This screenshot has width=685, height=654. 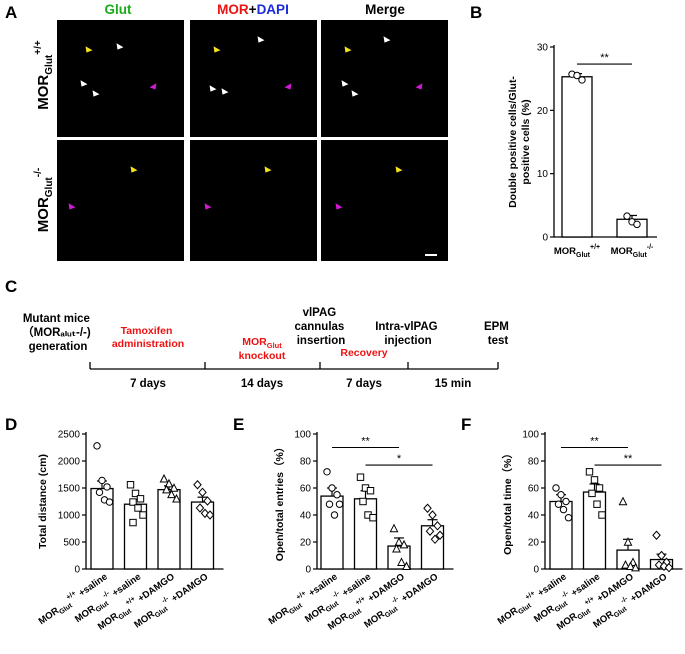 What do you see at coordinates (431, 255) in the screenshot?
I see `scale-bar` at bounding box center [431, 255].